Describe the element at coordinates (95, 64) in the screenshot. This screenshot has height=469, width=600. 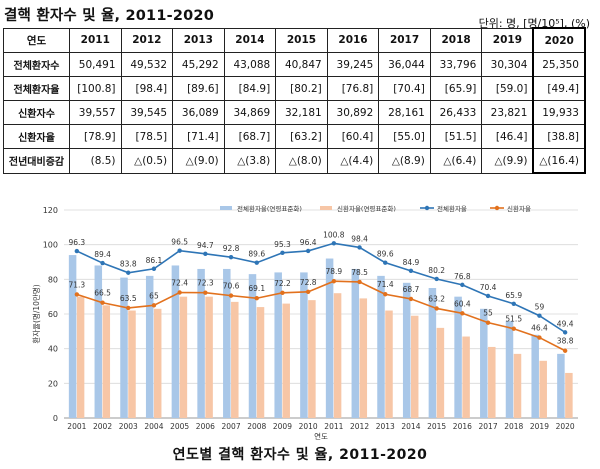
I see `table-cell: 50,491` at that location.